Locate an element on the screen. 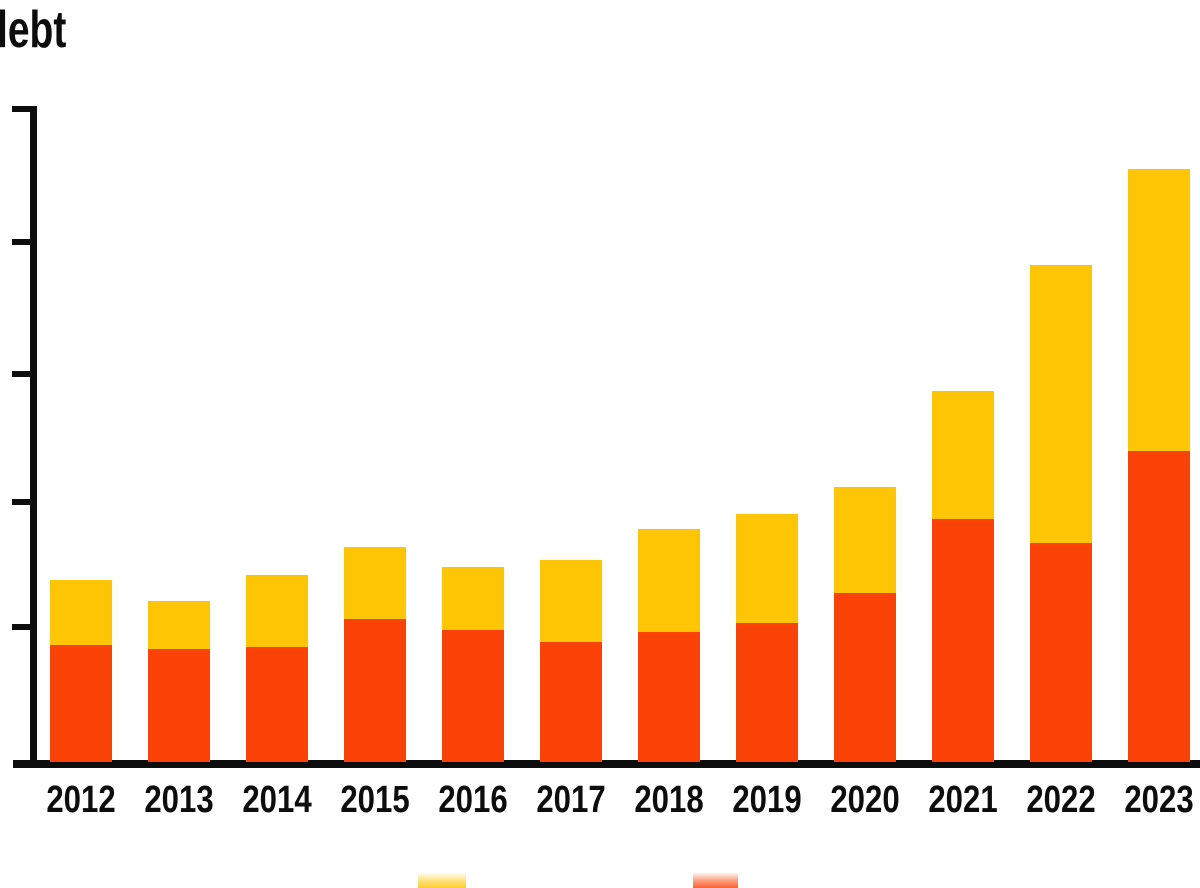 The height and width of the screenshot is (888, 1200). bar-2023 is located at coordinates (1159, 465).